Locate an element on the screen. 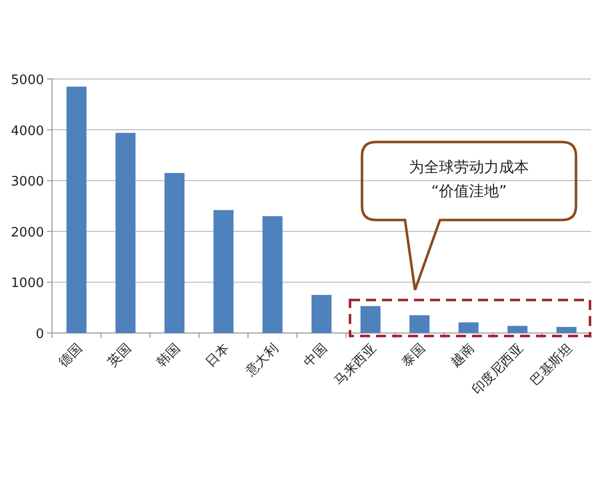 The height and width of the screenshot is (480, 600). x-tick-label: 泰国 is located at coordinates (413, 355).